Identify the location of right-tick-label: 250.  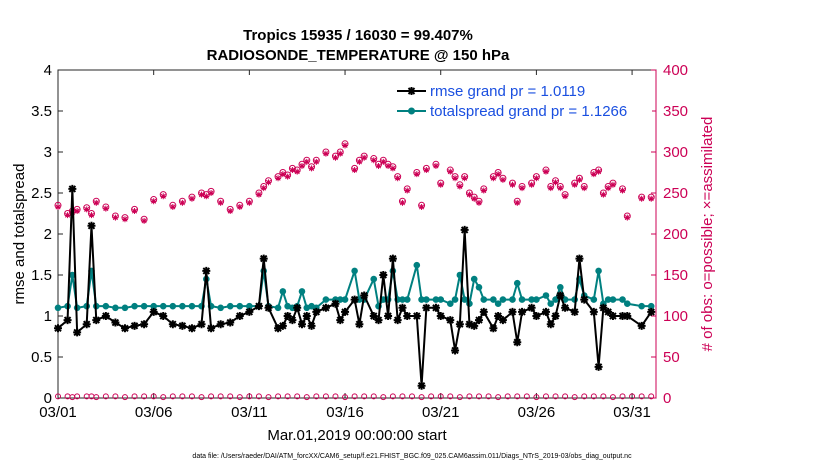
(675, 193).